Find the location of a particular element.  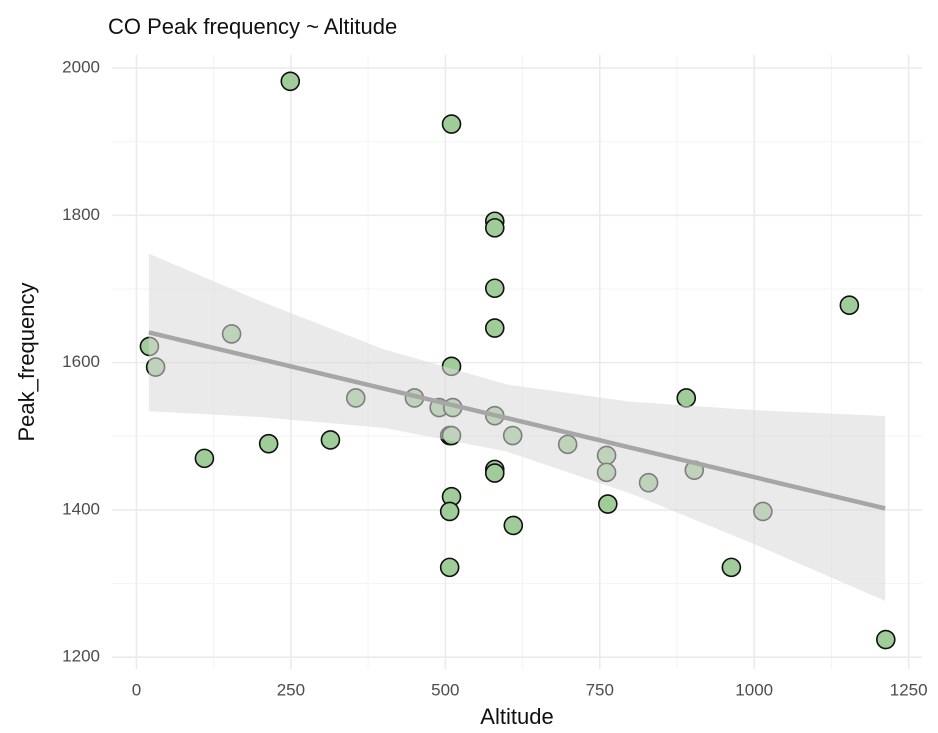

x-tick-label: 250 is located at coordinates (291, 689).